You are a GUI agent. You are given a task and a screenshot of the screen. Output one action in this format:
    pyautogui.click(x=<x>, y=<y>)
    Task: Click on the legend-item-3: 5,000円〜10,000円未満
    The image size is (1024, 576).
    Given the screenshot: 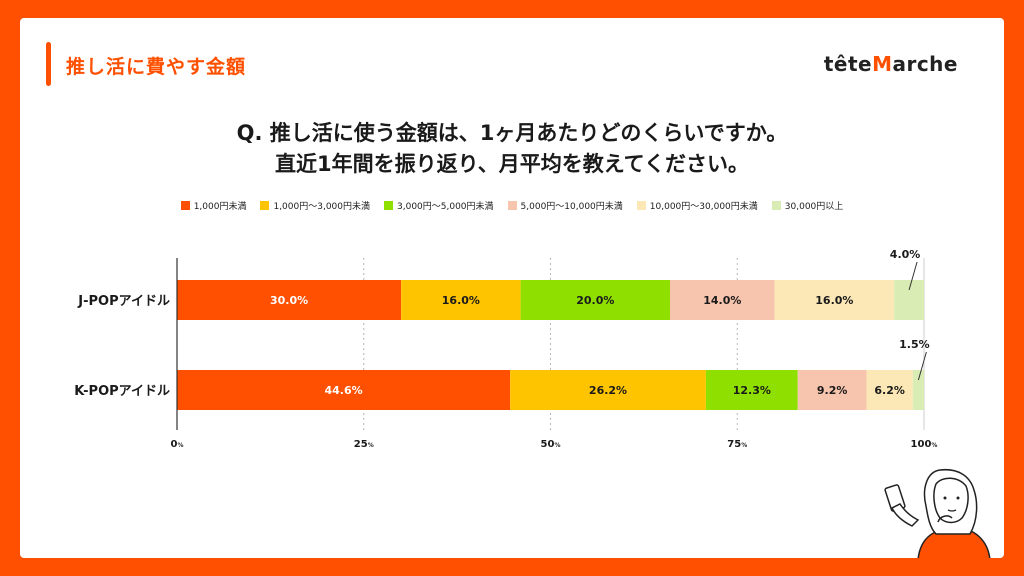 What is the action you would take?
    pyautogui.click(x=565, y=205)
    